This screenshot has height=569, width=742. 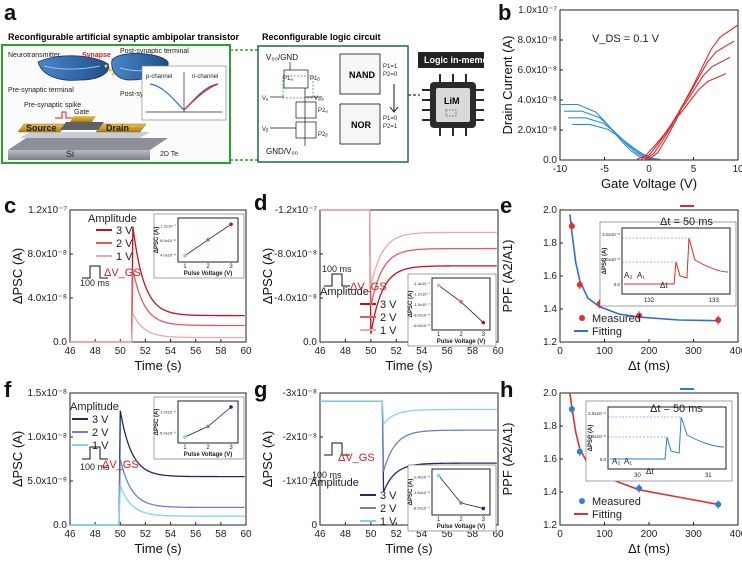 What do you see at coordinates (157, 365) in the screenshot?
I see `c-xlabel: Time (s)` at bounding box center [157, 365].